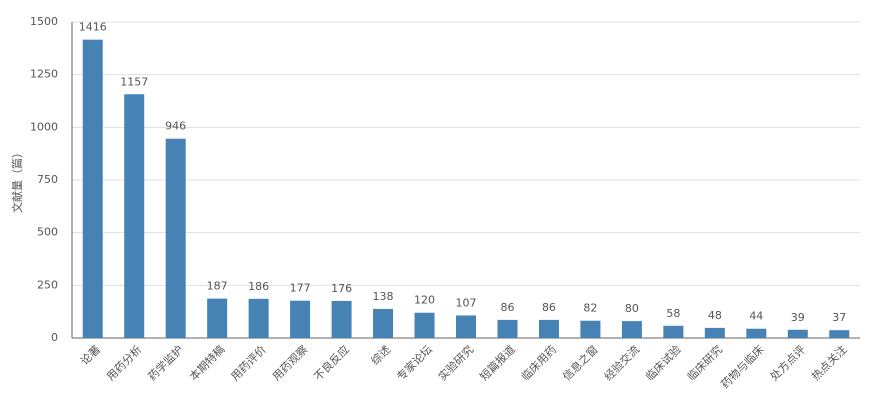 The image size is (874, 419). What do you see at coordinates (47, 179) in the screenshot?
I see `y-tick-label: 750` at bounding box center [47, 179].